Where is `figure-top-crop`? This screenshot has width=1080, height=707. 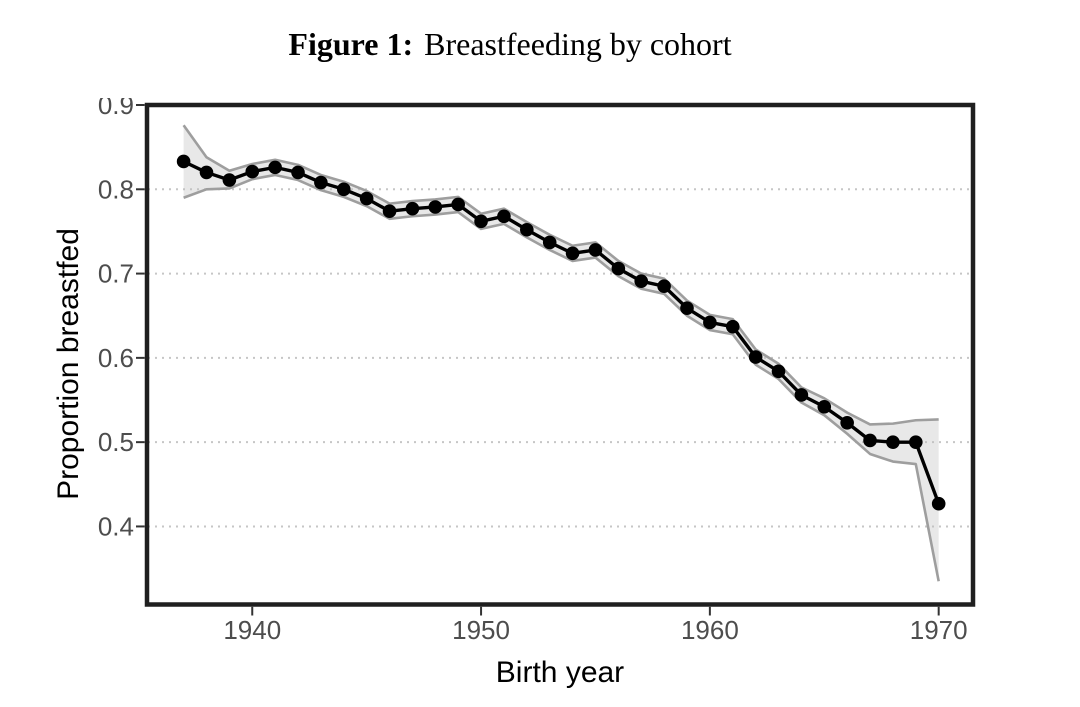 figure-top-crop is located at coordinates (115, 90).